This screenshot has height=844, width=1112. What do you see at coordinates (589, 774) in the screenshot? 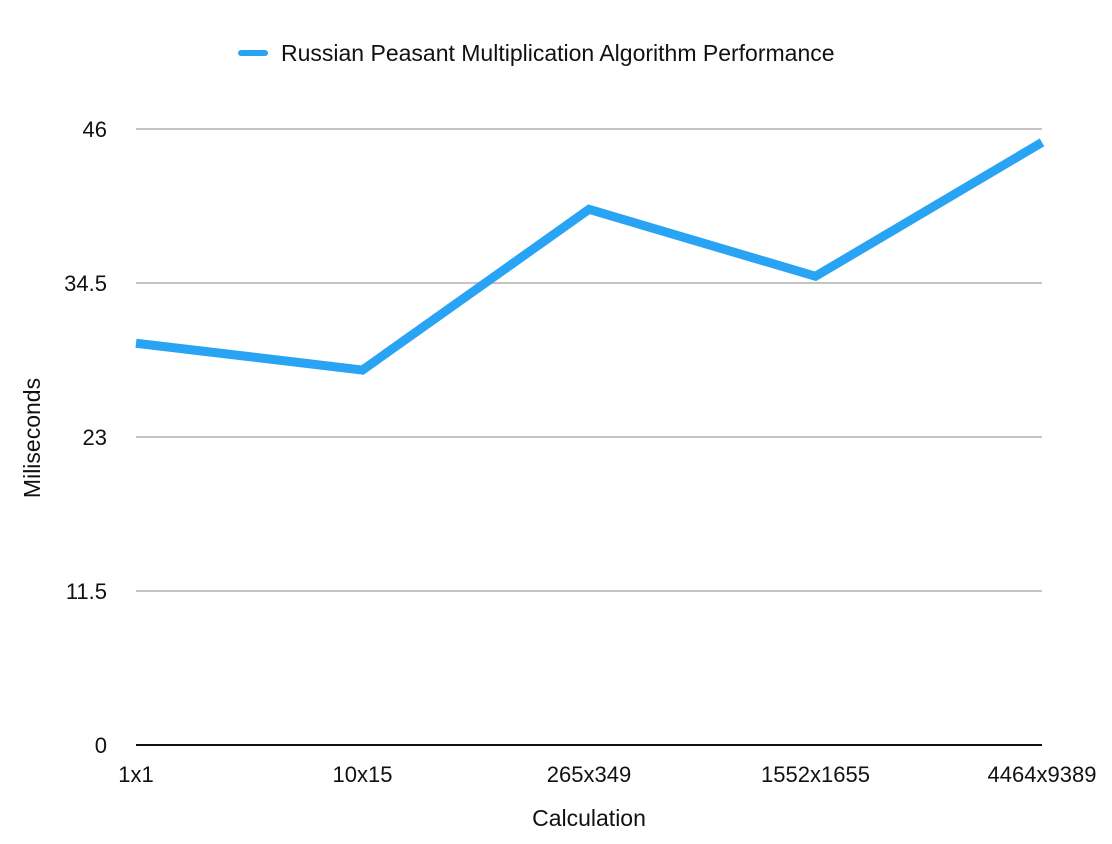
I see `x-tick-label: 265x349` at bounding box center [589, 774].